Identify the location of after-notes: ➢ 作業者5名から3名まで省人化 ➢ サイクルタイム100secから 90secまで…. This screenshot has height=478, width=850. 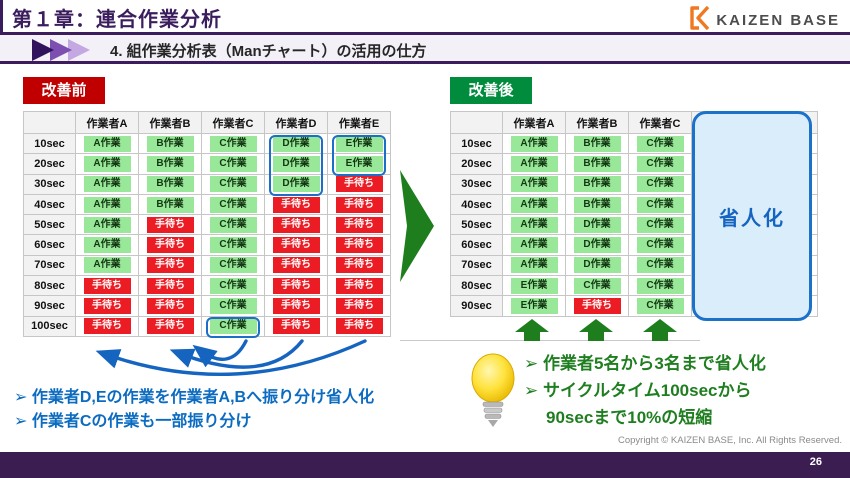
(645, 390).